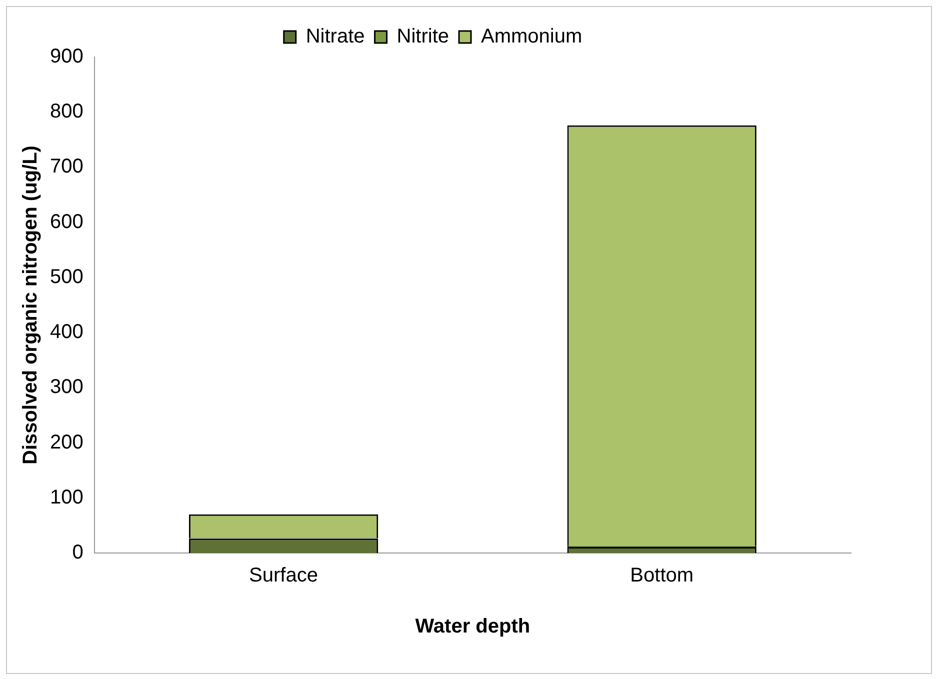 Image resolution: width=937 pixels, height=679 pixels. What do you see at coordinates (67, 167) in the screenshot?
I see `y-tick-label: 700` at bounding box center [67, 167].